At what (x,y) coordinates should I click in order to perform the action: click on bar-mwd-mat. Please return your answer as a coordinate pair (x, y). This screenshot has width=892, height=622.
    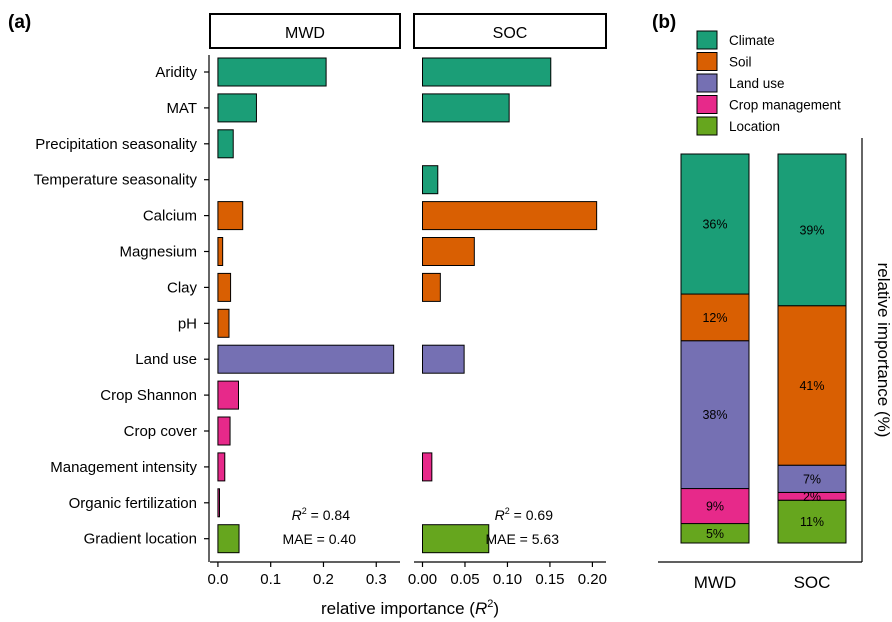
    Looking at the image, I should click on (237, 108).